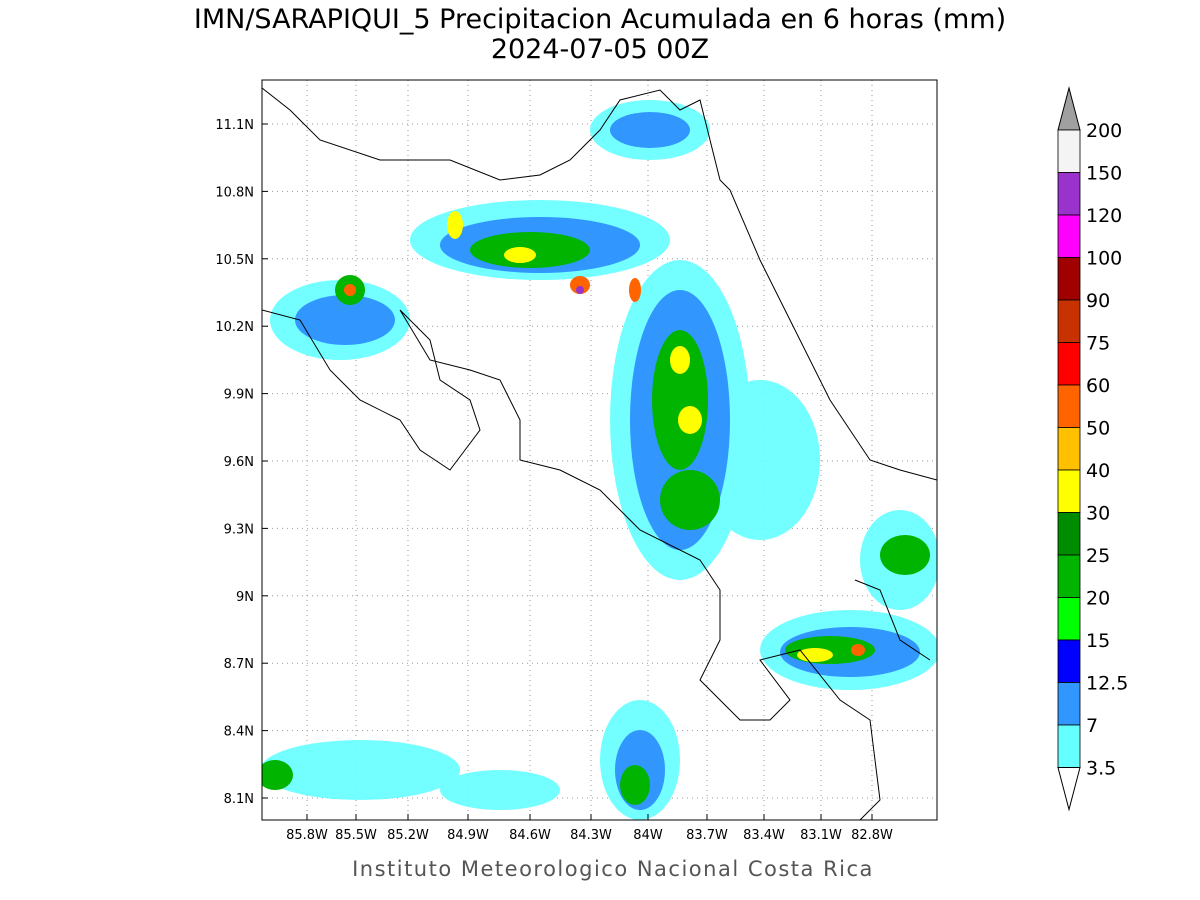  What do you see at coordinates (1098, 386) in the screenshot?
I see `colorbar-label: 60` at bounding box center [1098, 386].